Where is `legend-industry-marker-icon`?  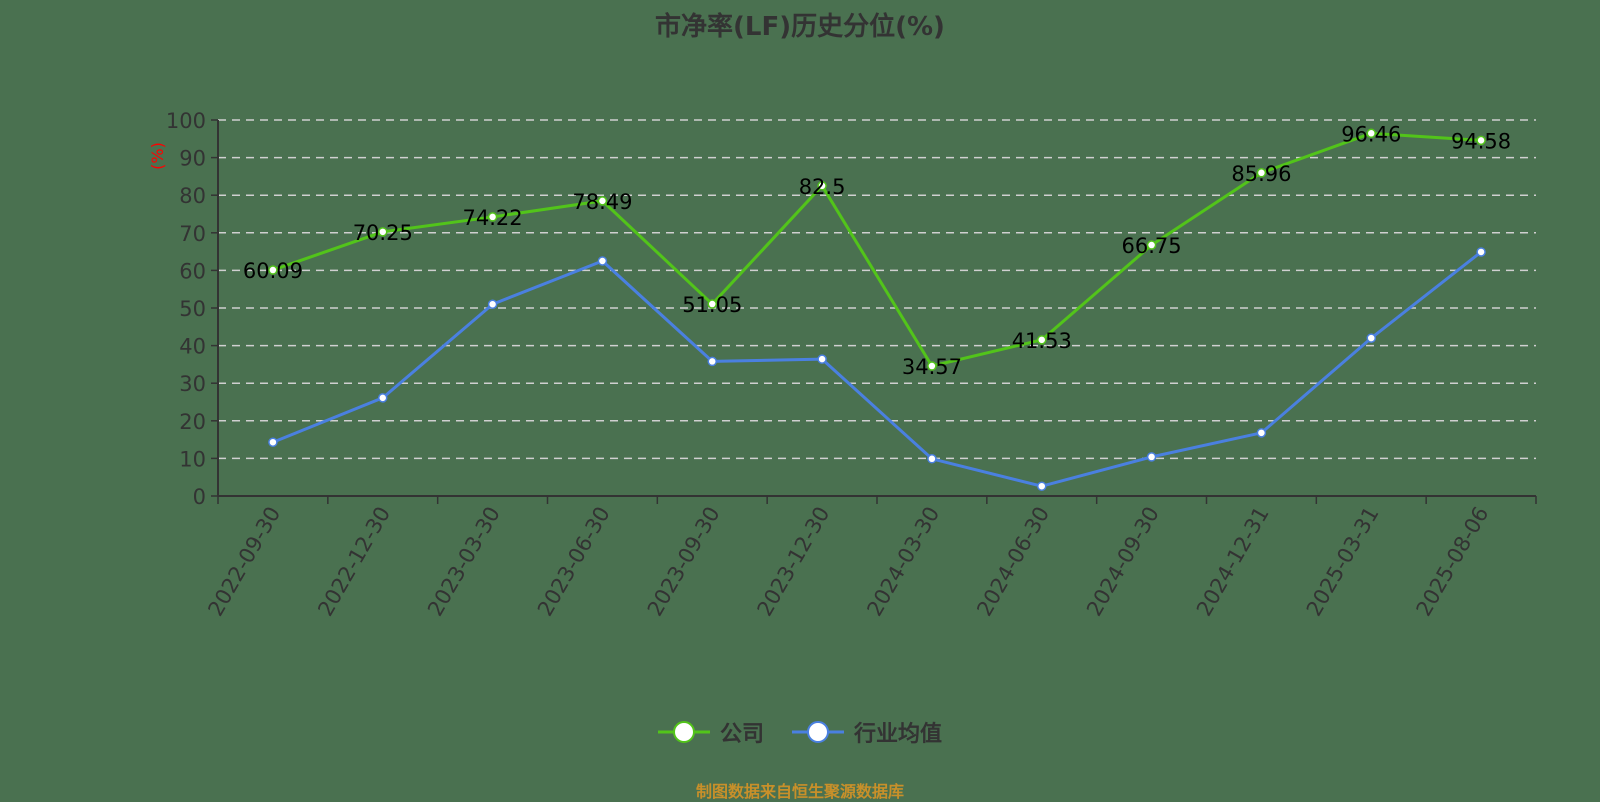
legend-industry-marker-icon is located at coordinates (818, 732).